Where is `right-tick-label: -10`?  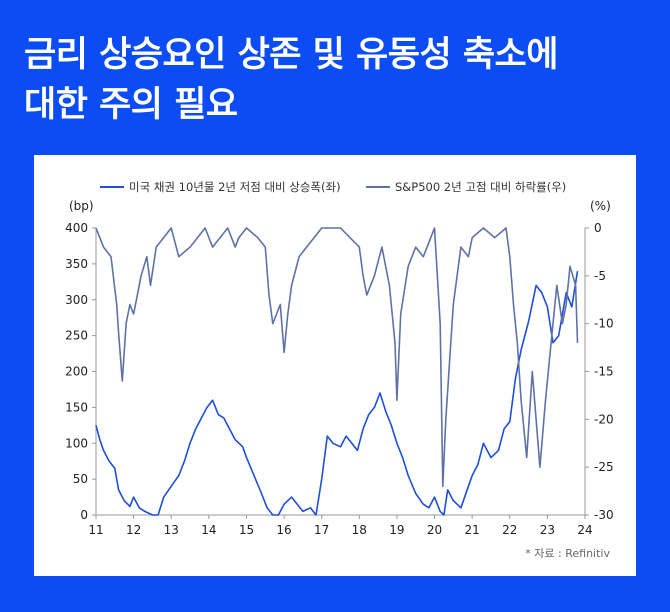
right-tick-label: -10 is located at coordinates (604, 324).